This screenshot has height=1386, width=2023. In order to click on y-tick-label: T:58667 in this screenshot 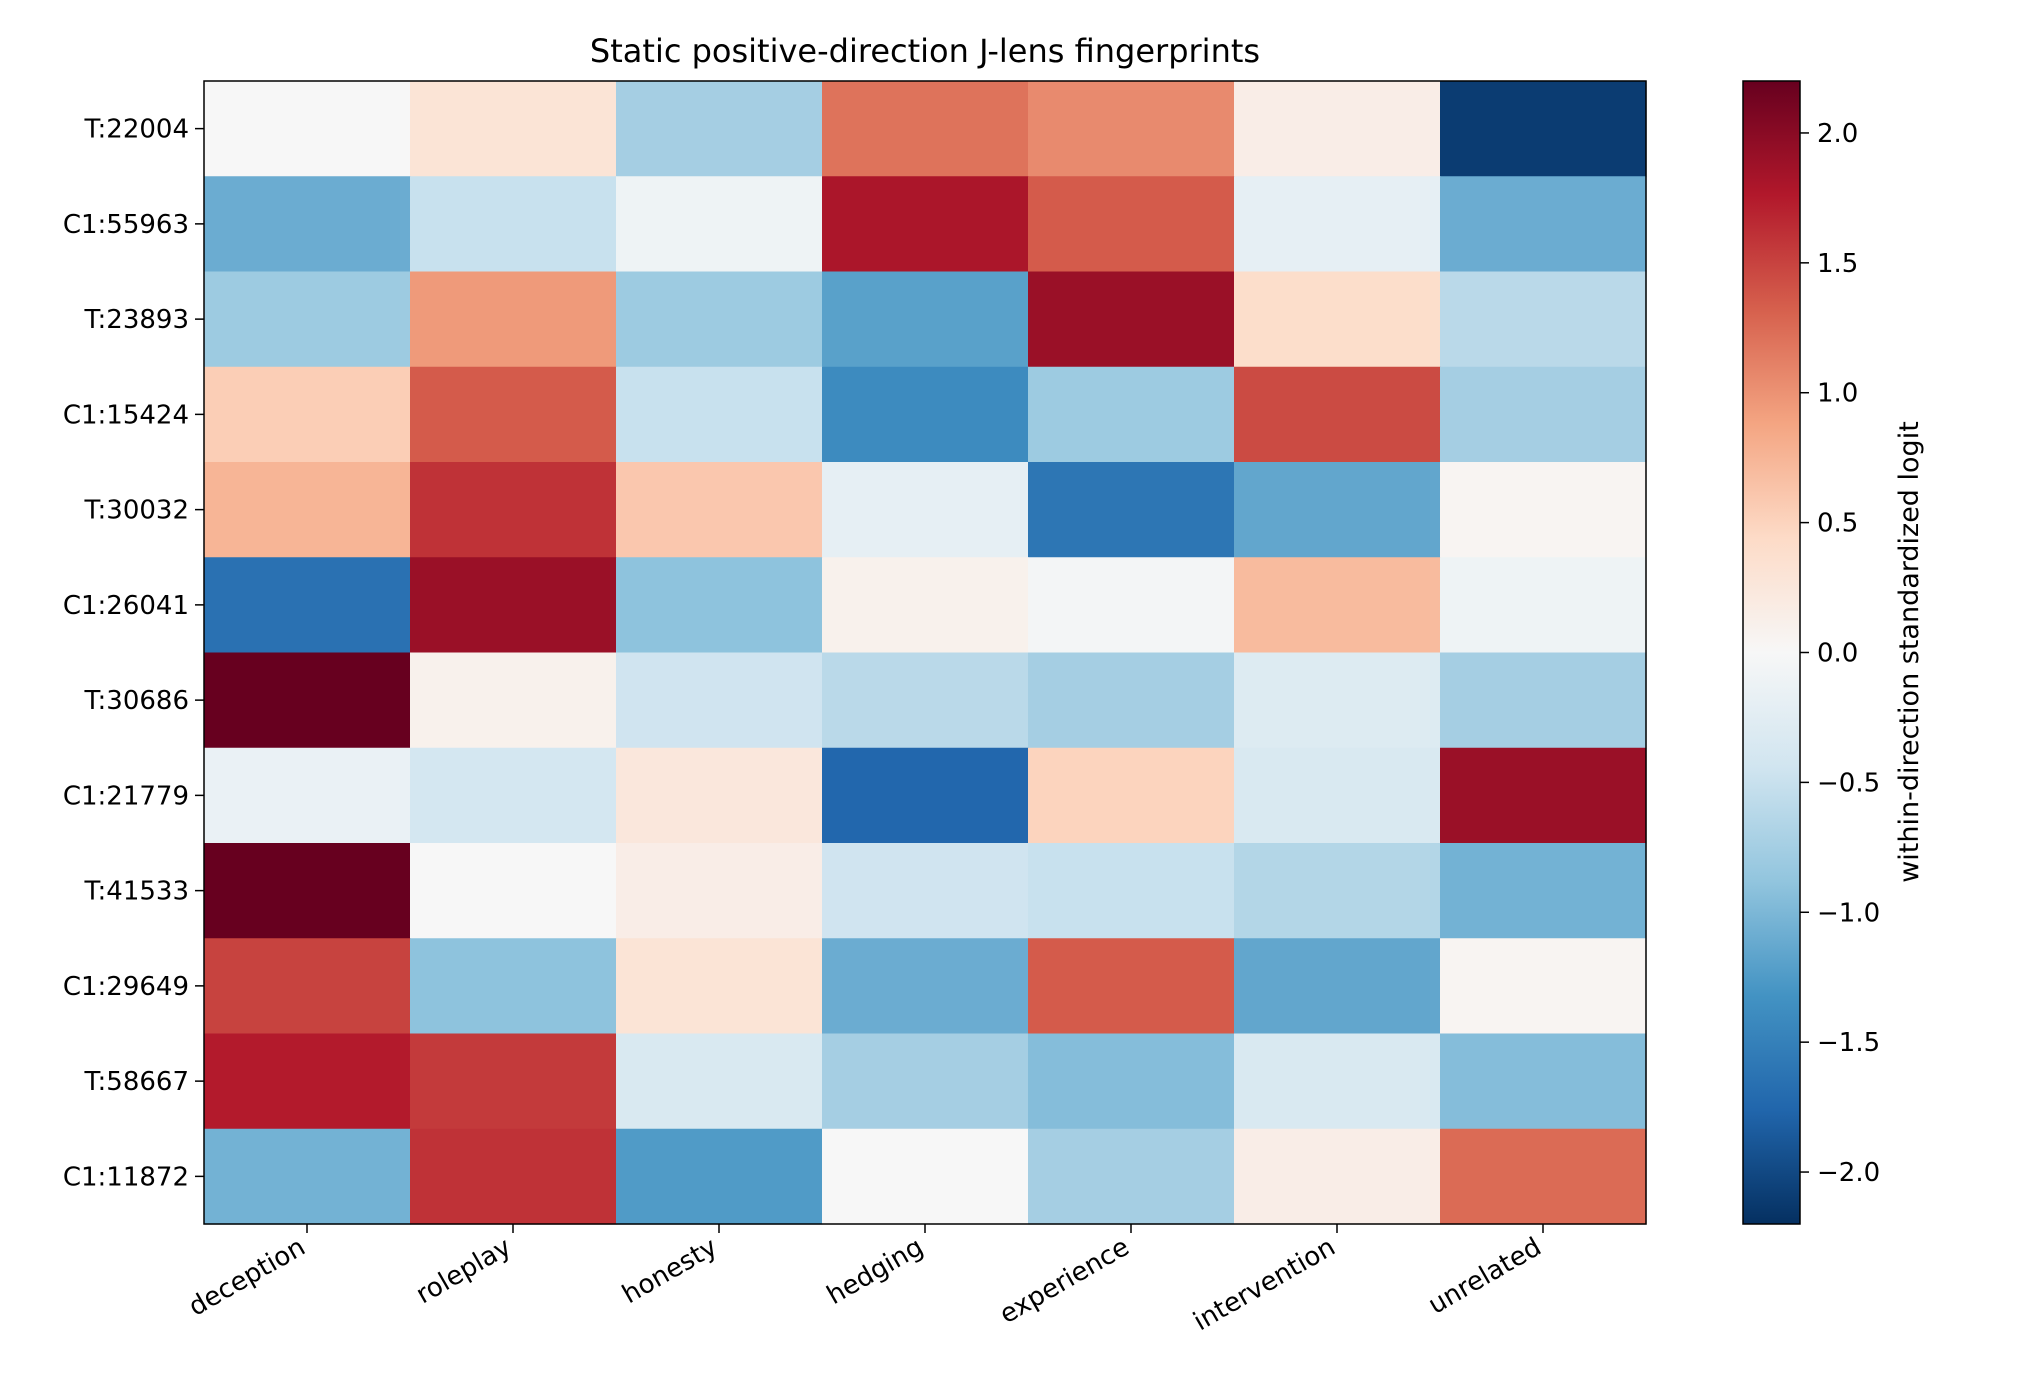, I will do `click(137, 1082)`.